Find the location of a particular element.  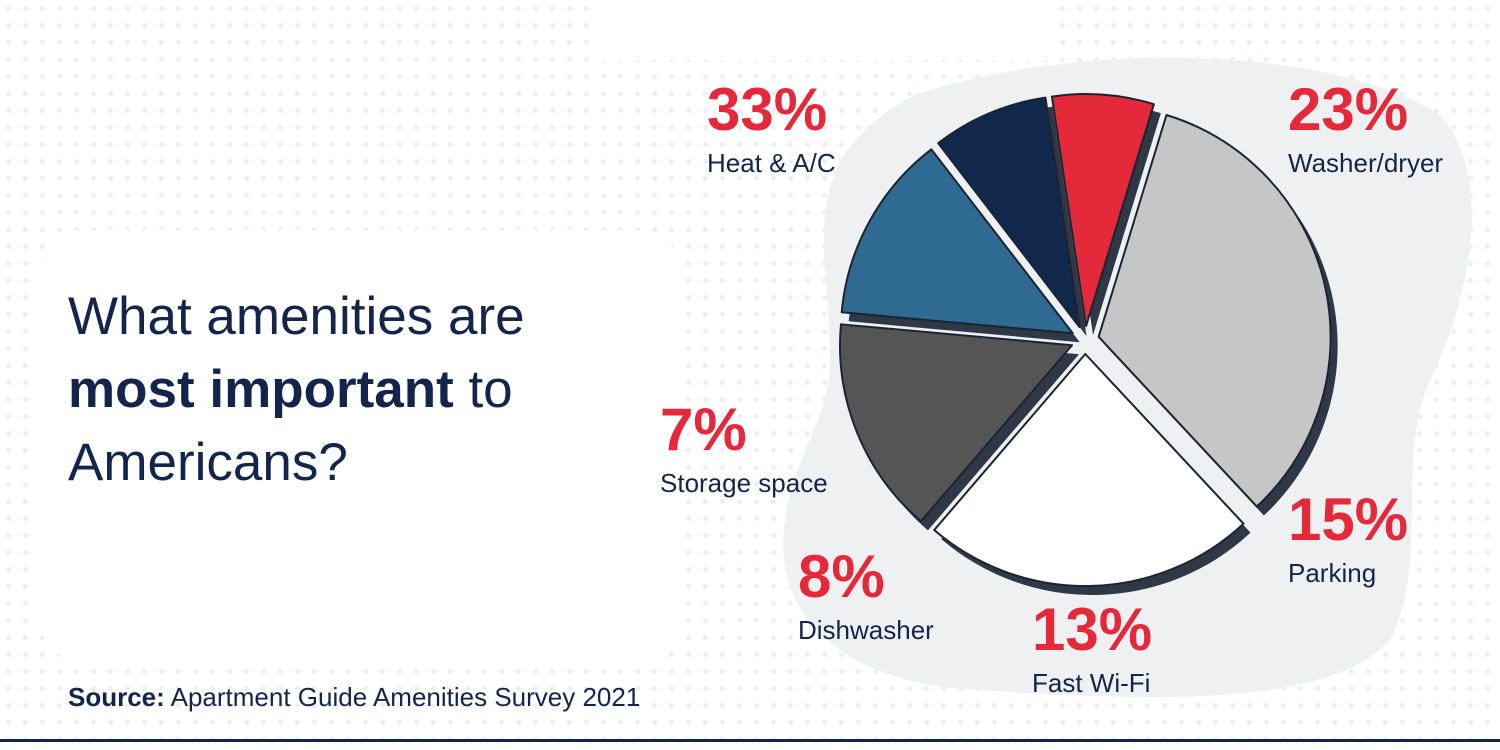

category-label-storage-space: Storage space is located at coordinates (744, 483).